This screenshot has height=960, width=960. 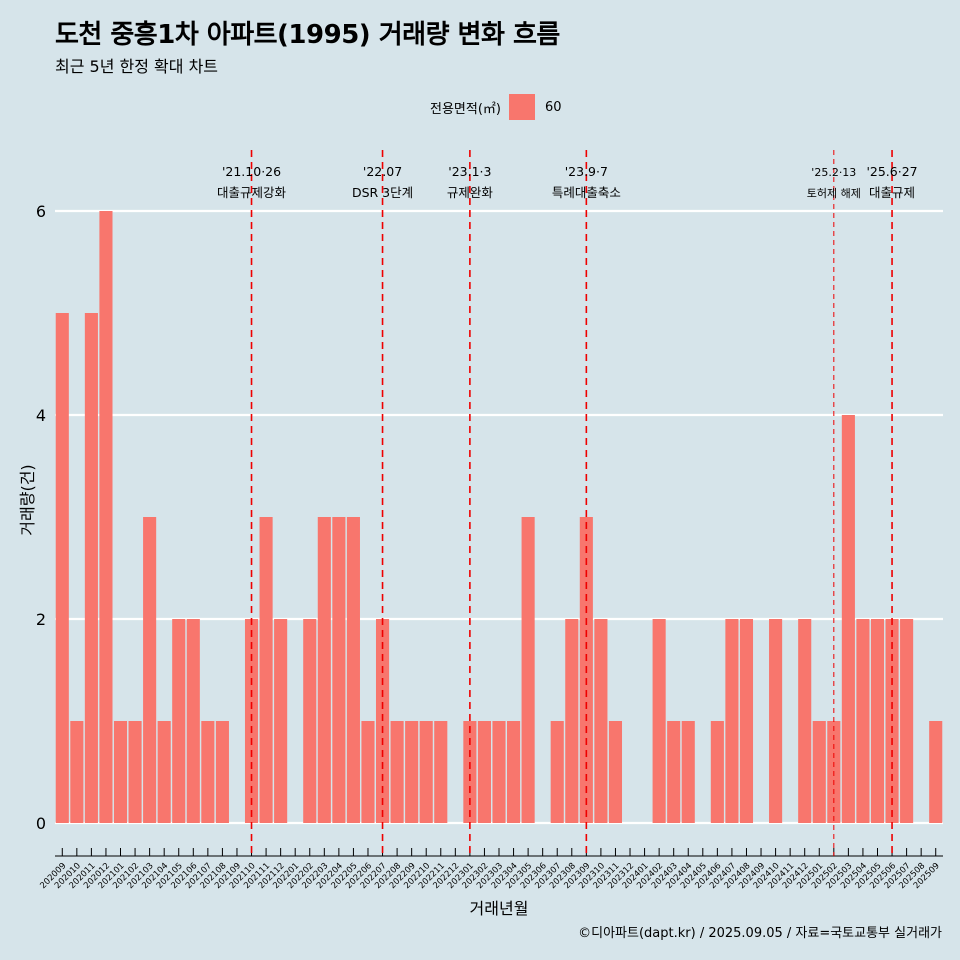 What do you see at coordinates (465, 109) in the screenshot?
I see `legend-title: 전용면적(㎡)` at bounding box center [465, 109].